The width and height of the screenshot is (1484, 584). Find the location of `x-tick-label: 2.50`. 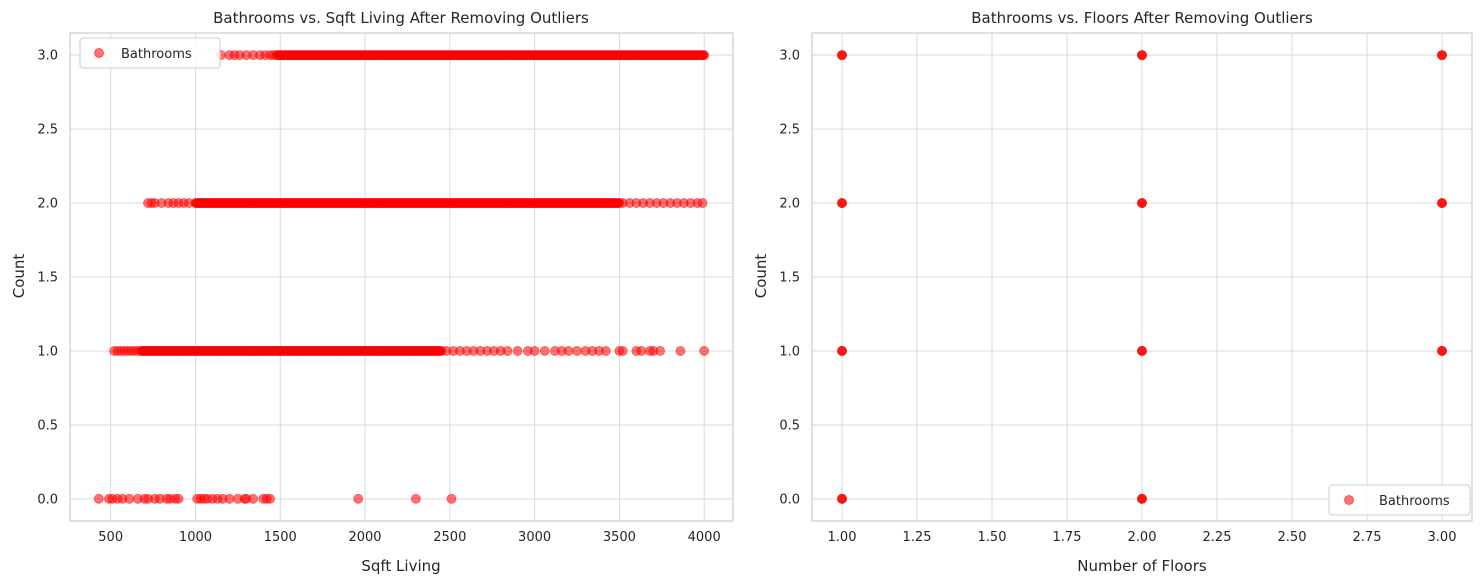

x-tick-label: 2.50 is located at coordinates (1292, 537).